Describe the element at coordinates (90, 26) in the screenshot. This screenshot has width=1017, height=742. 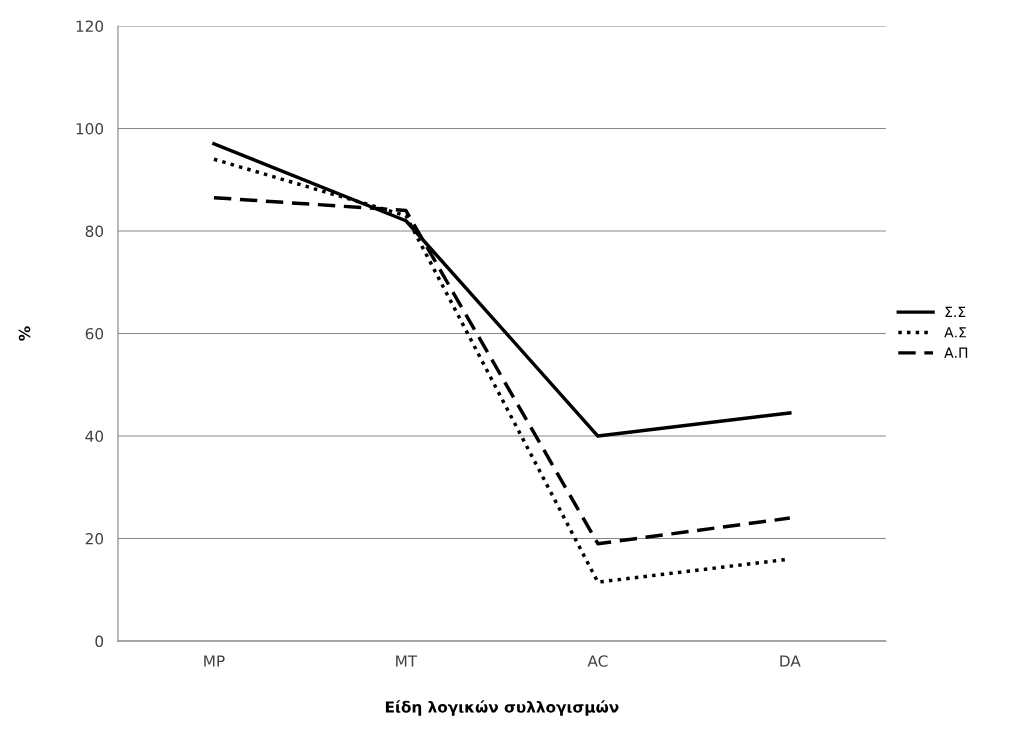
I see `y-tick-label: 120` at that location.